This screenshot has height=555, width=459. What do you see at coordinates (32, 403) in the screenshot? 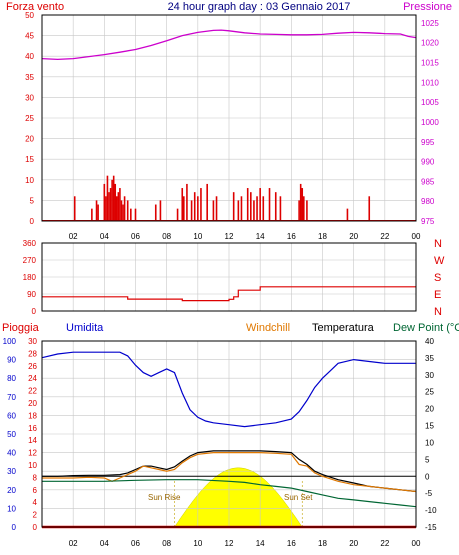
I see `rain-tick-label: 20` at bounding box center [32, 403].